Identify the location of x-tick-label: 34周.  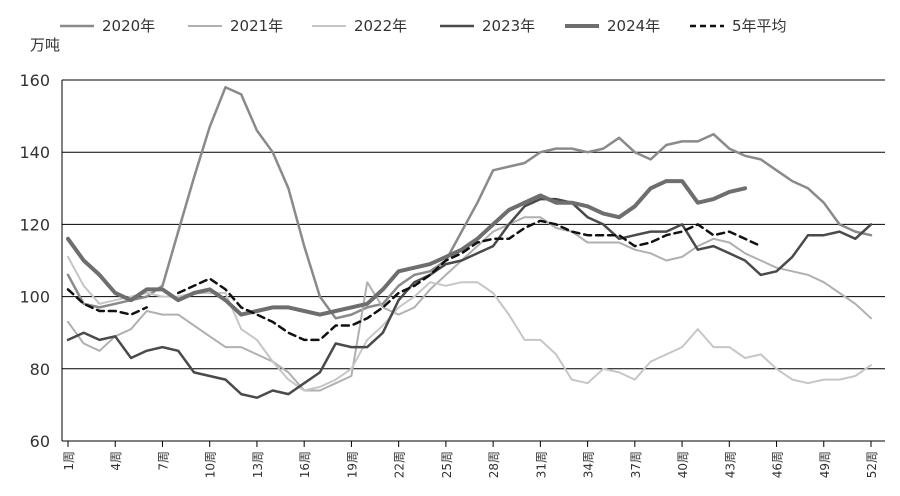
(589, 464).